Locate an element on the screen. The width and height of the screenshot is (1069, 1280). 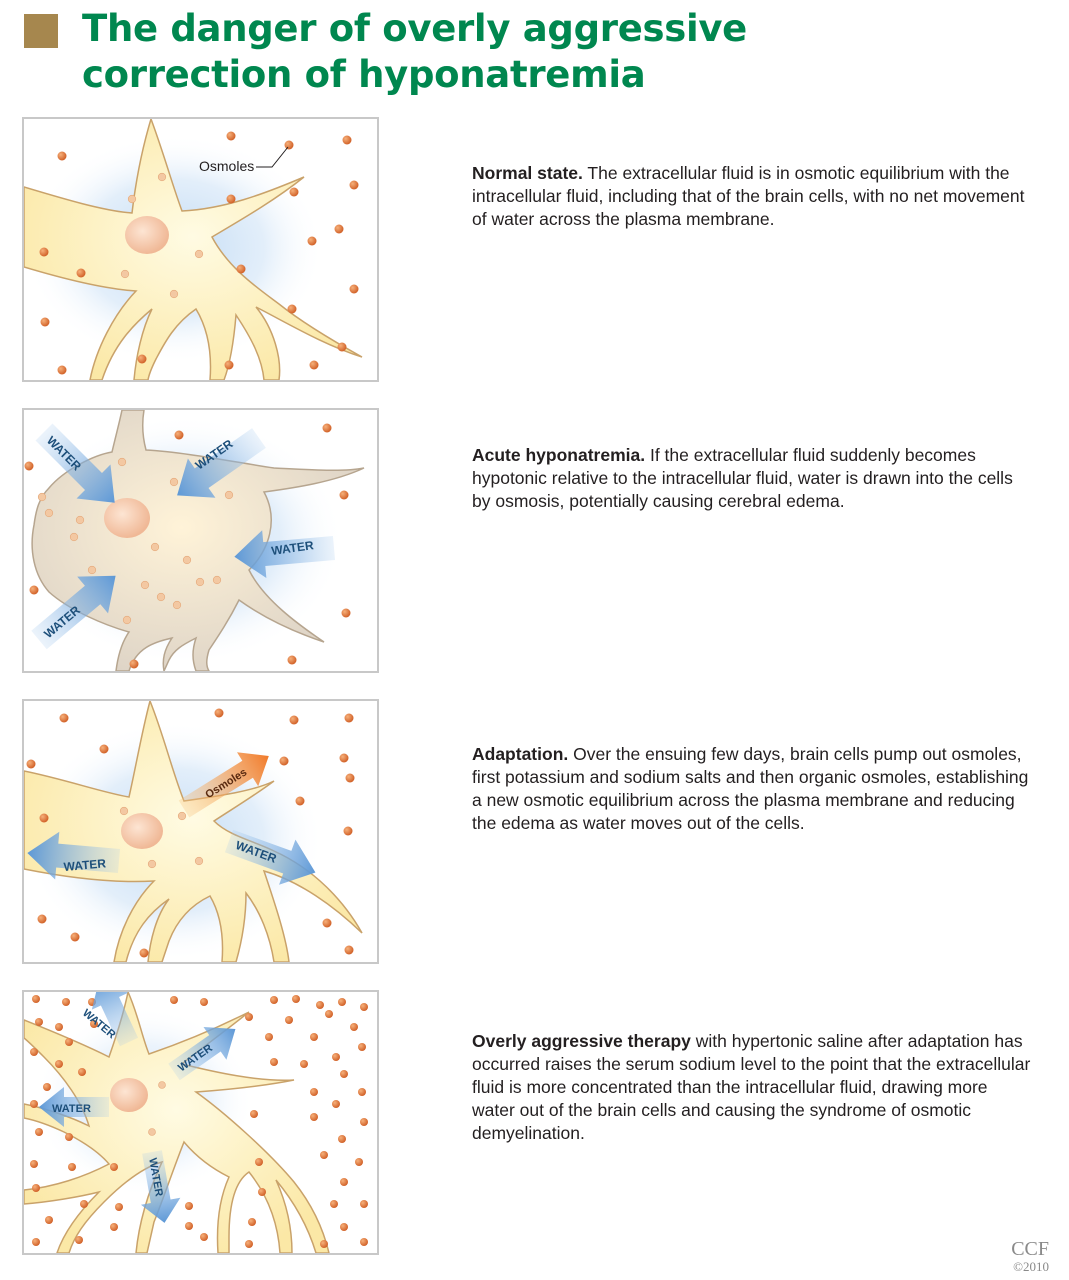
osmoles-arrow-icon is located at coordinates (223, 785).